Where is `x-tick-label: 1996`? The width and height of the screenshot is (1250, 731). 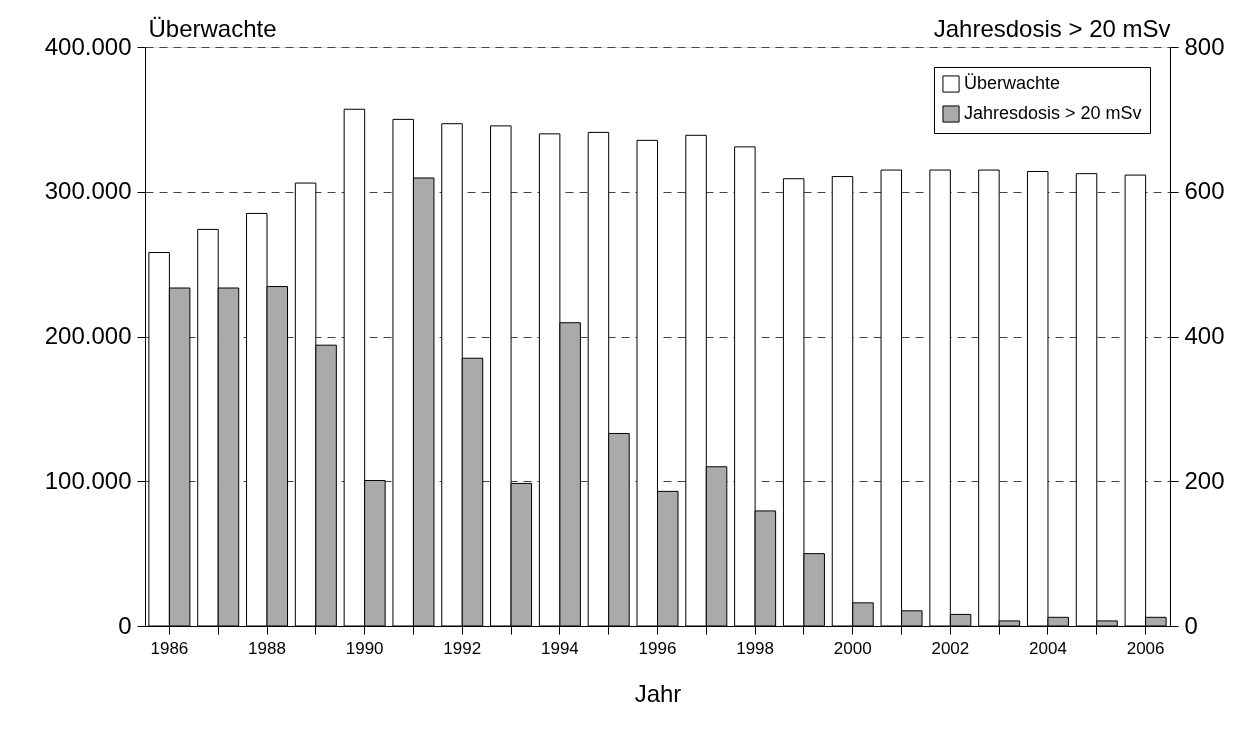 x-tick-label: 1996 is located at coordinates (657, 648).